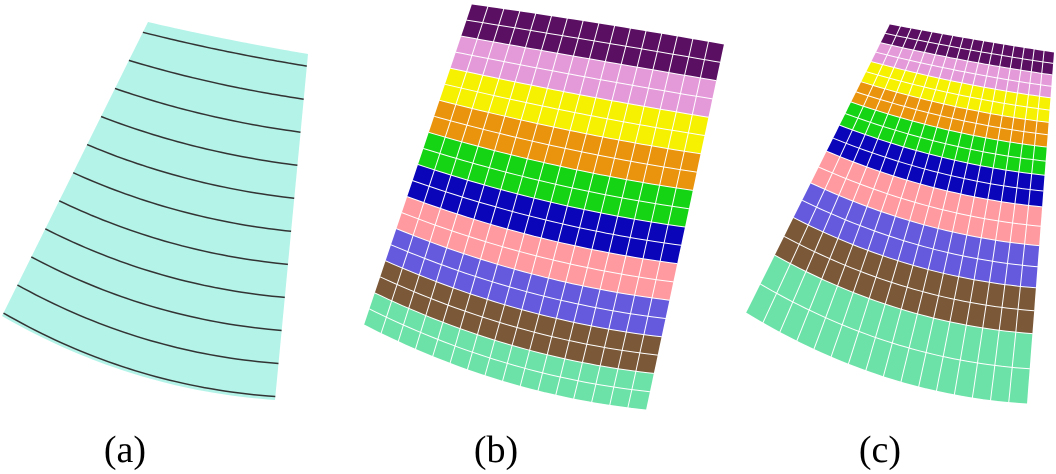  I want to click on caption-c: (c), so click(880, 450).